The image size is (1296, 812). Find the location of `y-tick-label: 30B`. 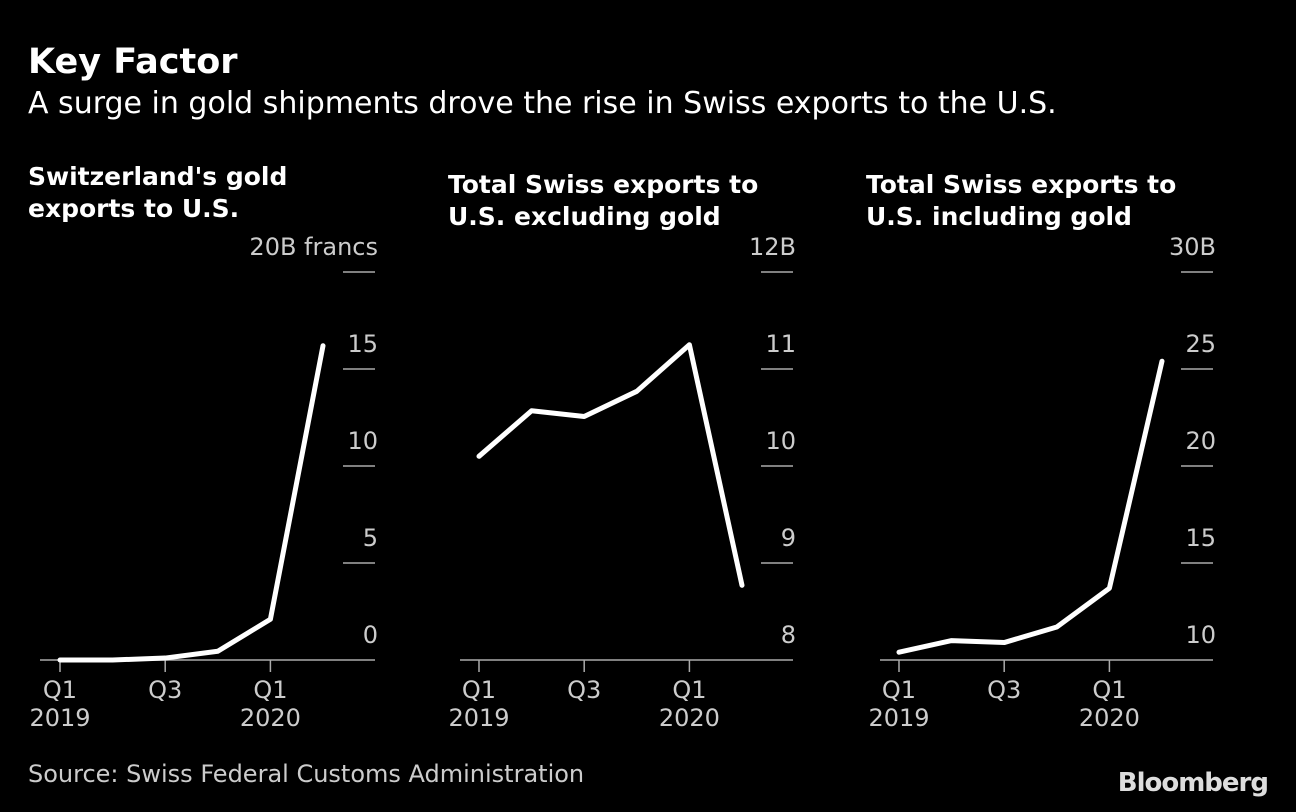

y-tick-label: 30B is located at coordinates (1192, 247).